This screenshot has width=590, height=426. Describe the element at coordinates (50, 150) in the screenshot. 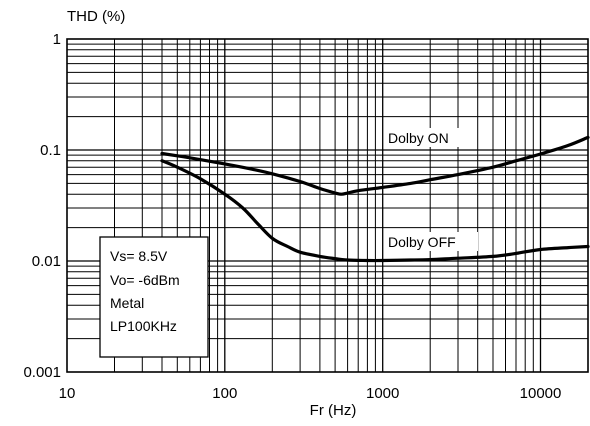

I see `y-tick-label: 0.1` at that location.